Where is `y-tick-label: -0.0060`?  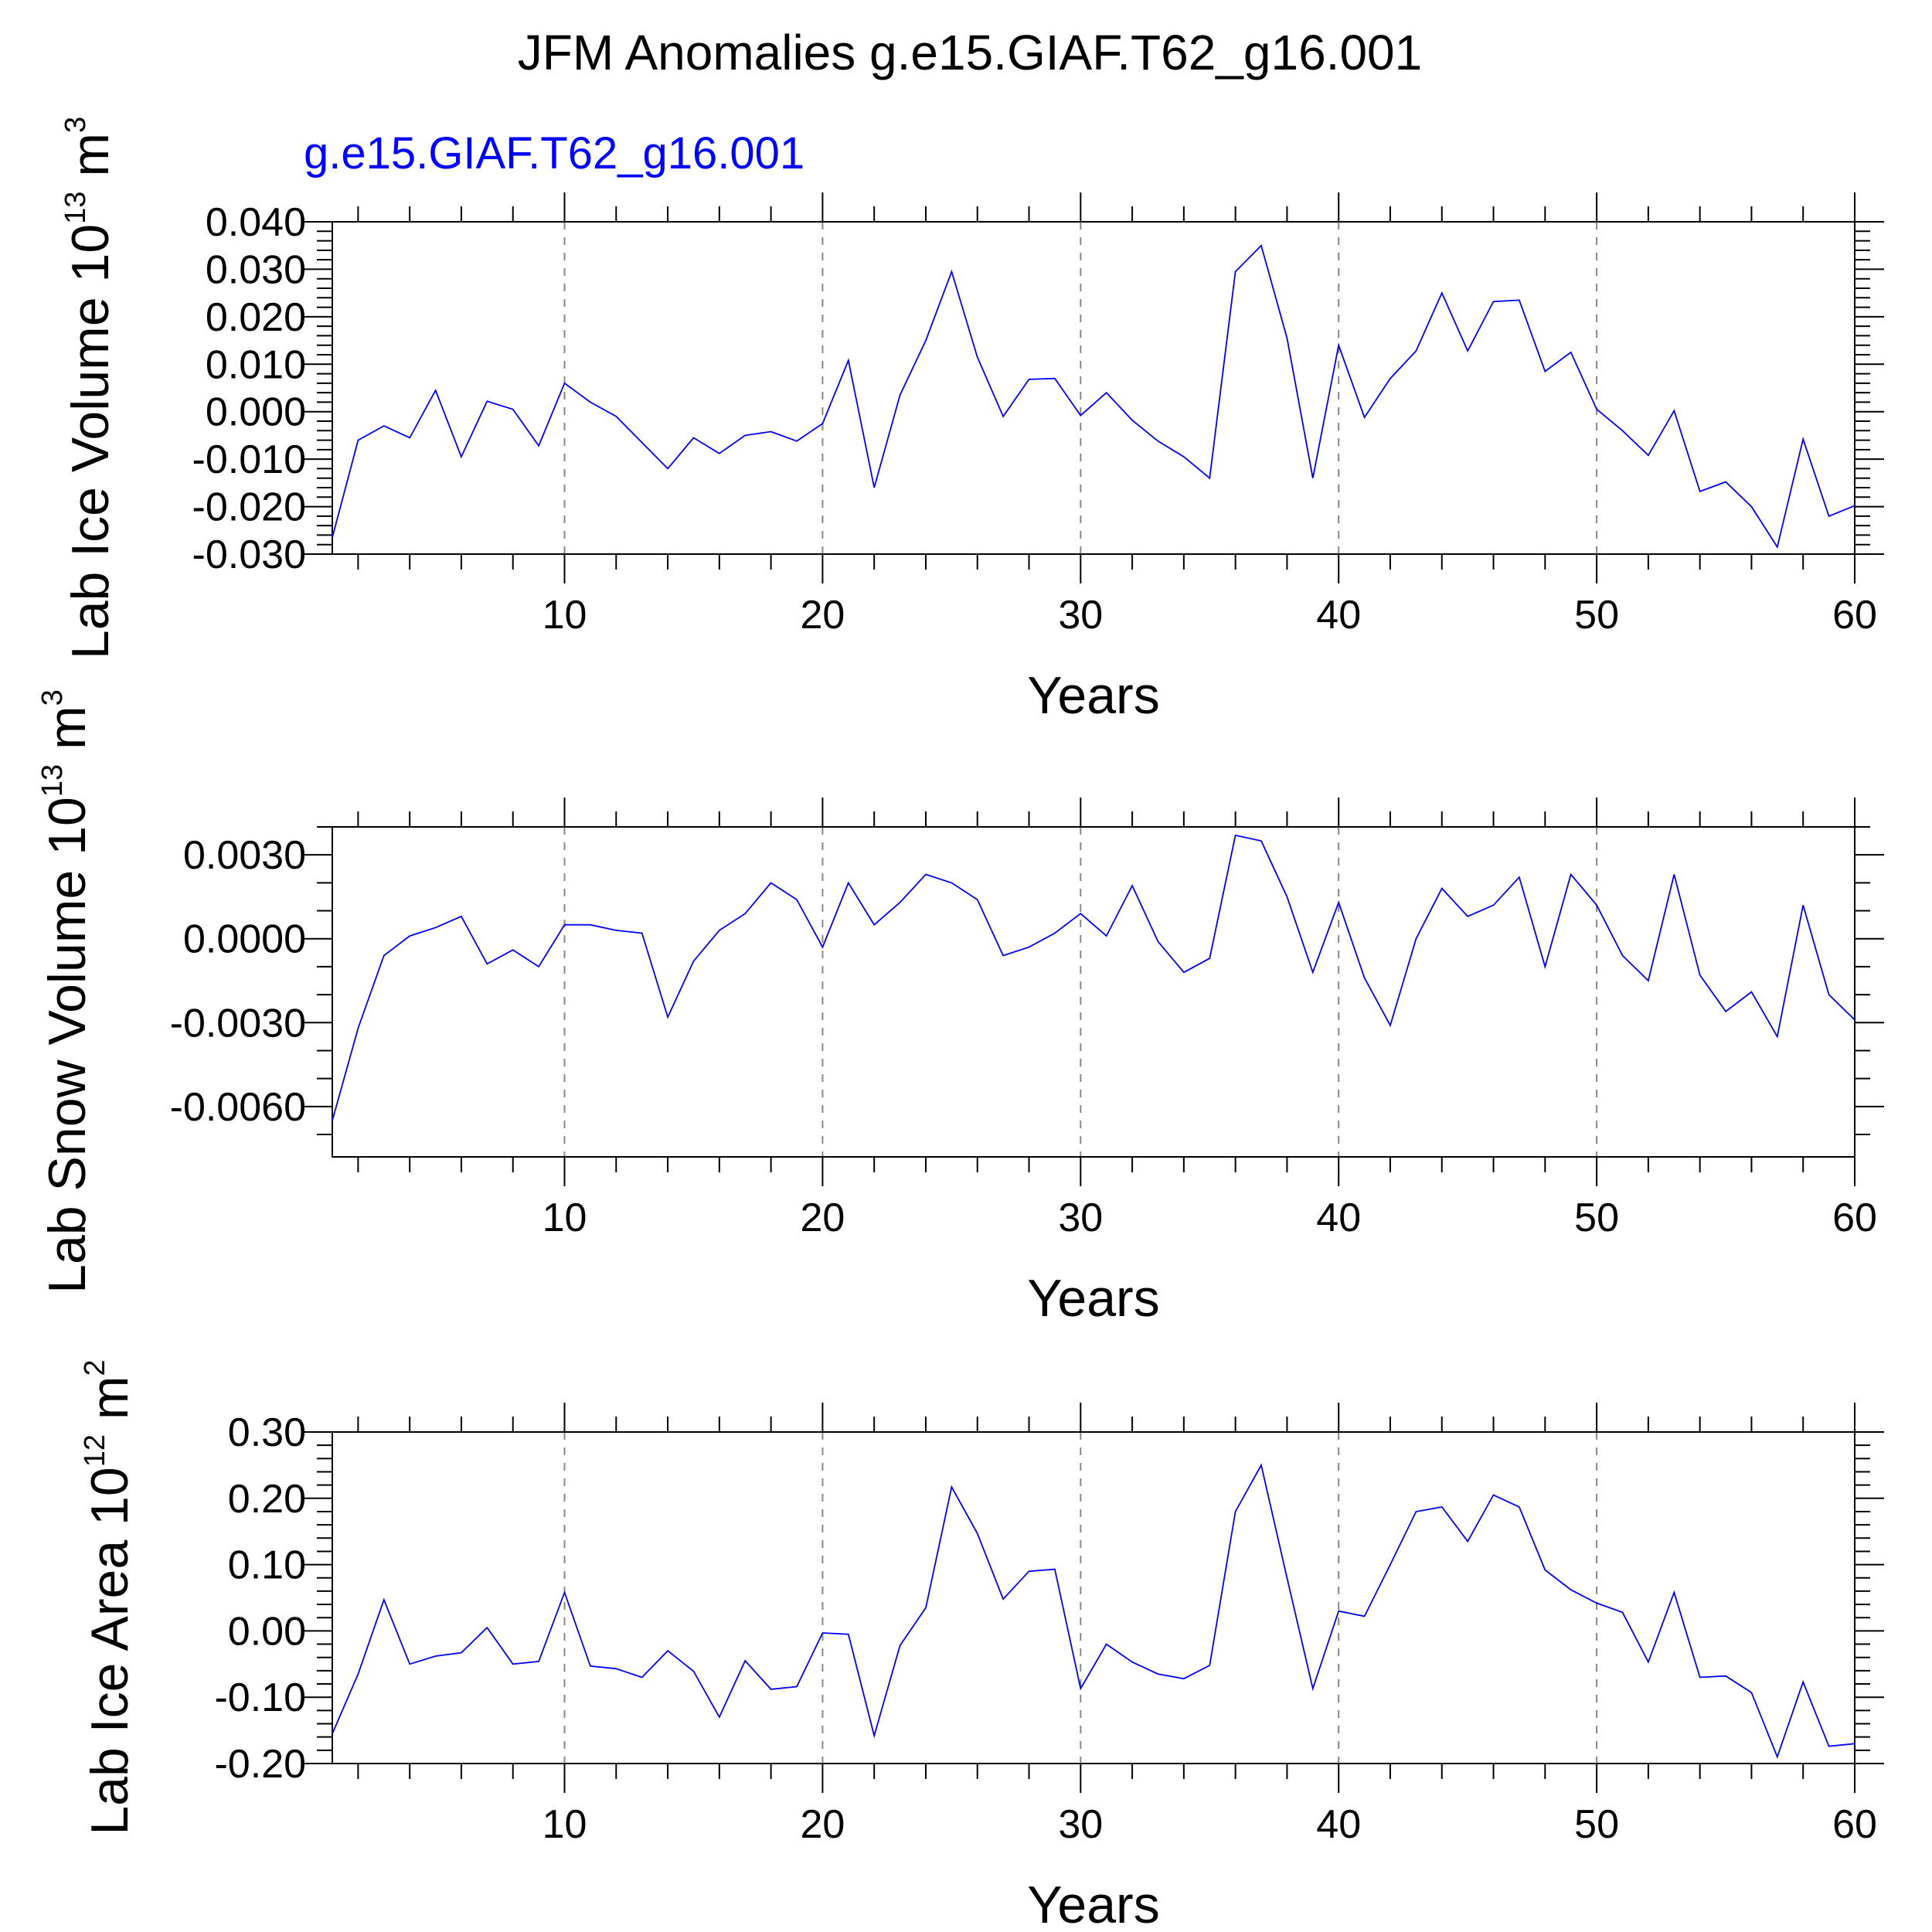 y-tick-label: -0.0060 is located at coordinates (238, 1107).